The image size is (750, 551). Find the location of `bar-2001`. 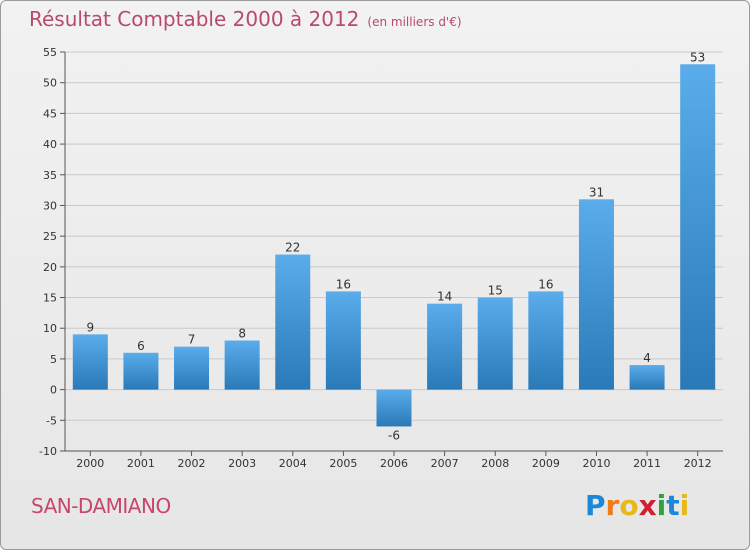

bar-2001 is located at coordinates (141, 371).